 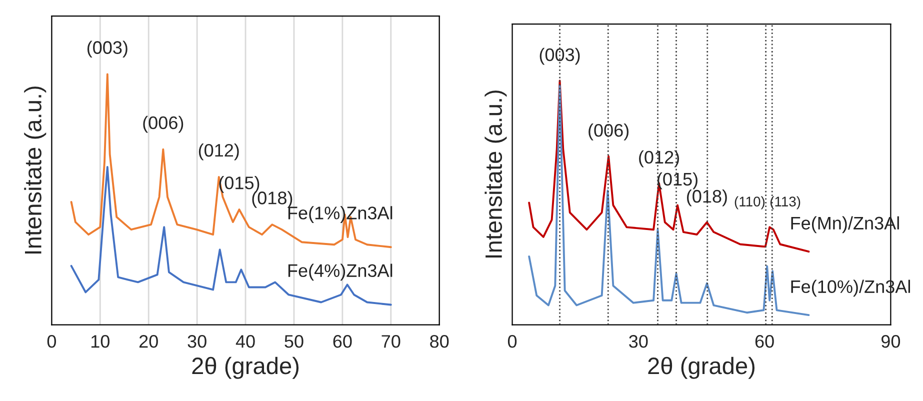 What do you see at coordinates (678, 181) in the screenshot?
I see `annotation: (015)` at bounding box center [678, 181].